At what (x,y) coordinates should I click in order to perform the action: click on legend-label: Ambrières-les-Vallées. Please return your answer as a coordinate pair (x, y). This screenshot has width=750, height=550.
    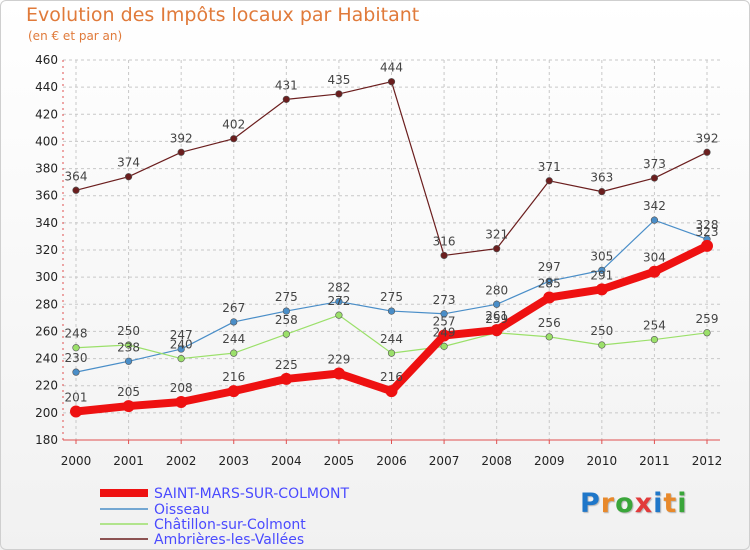
    Looking at the image, I should click on (229, 540).